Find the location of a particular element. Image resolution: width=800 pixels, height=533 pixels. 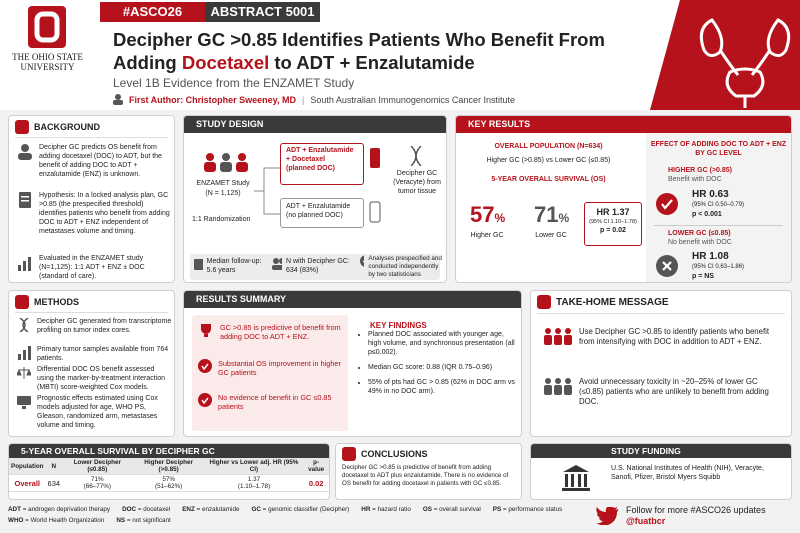

arm-text: + Docetaxel is located at coordinates (306, 159).